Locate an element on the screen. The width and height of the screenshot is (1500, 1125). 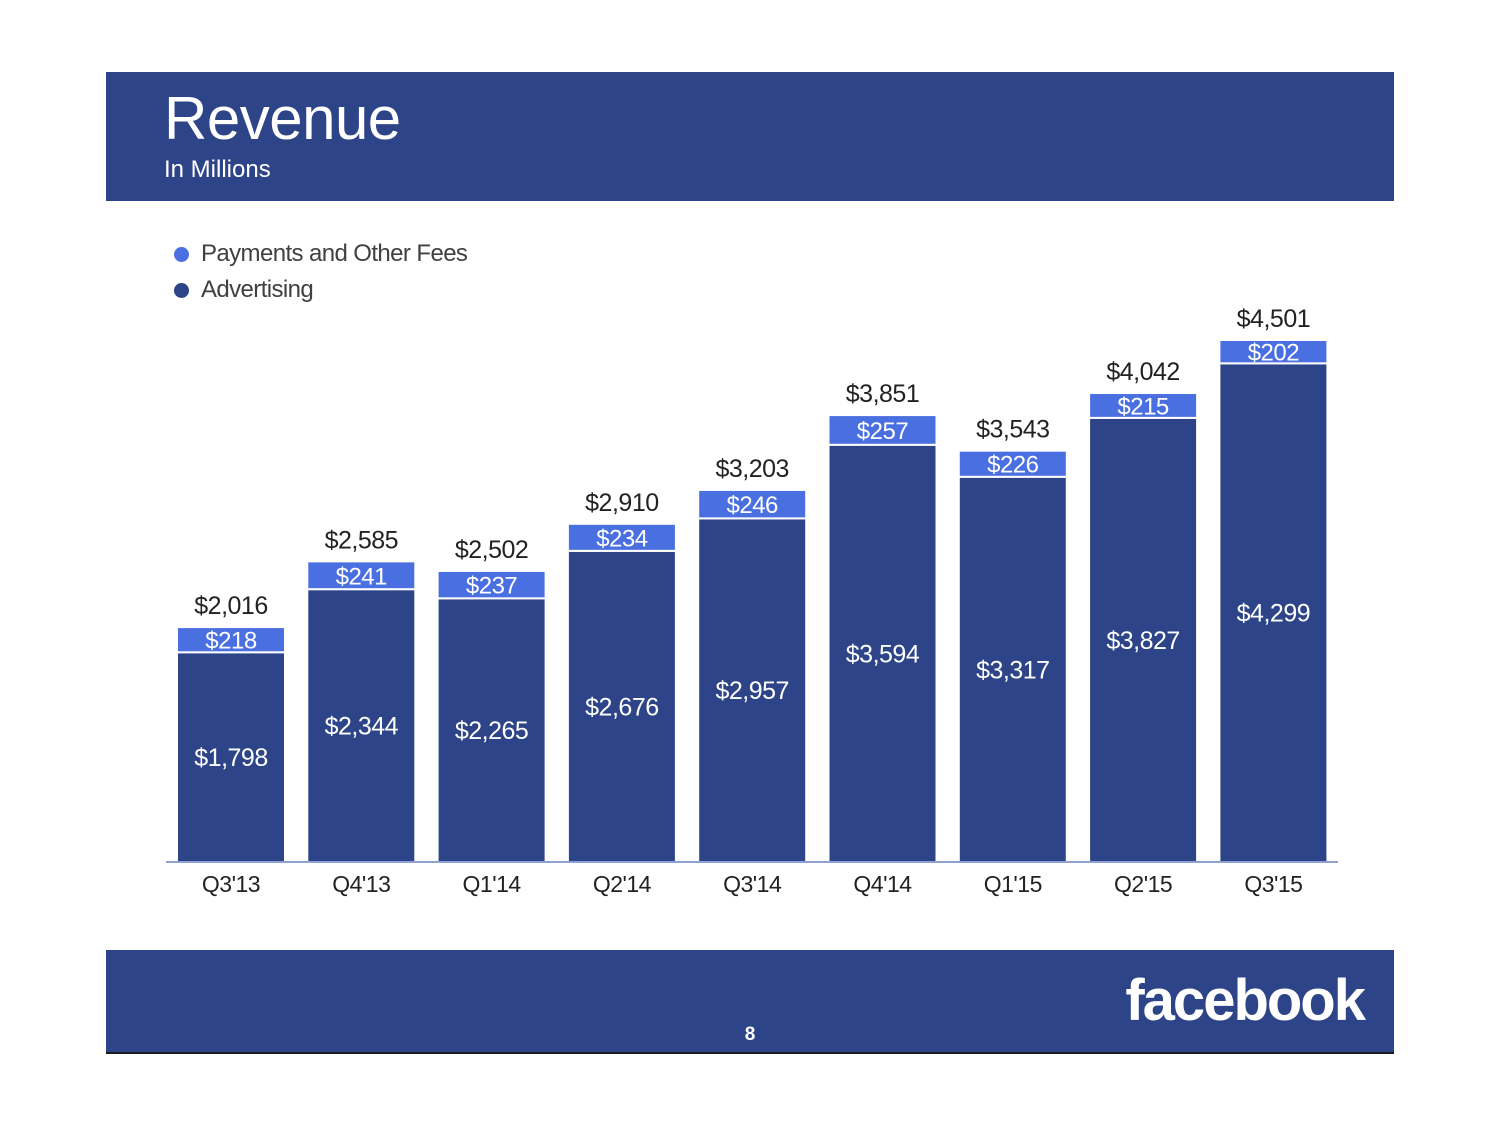
label-advertising: $2,957 is located at coordinates (751, 691).